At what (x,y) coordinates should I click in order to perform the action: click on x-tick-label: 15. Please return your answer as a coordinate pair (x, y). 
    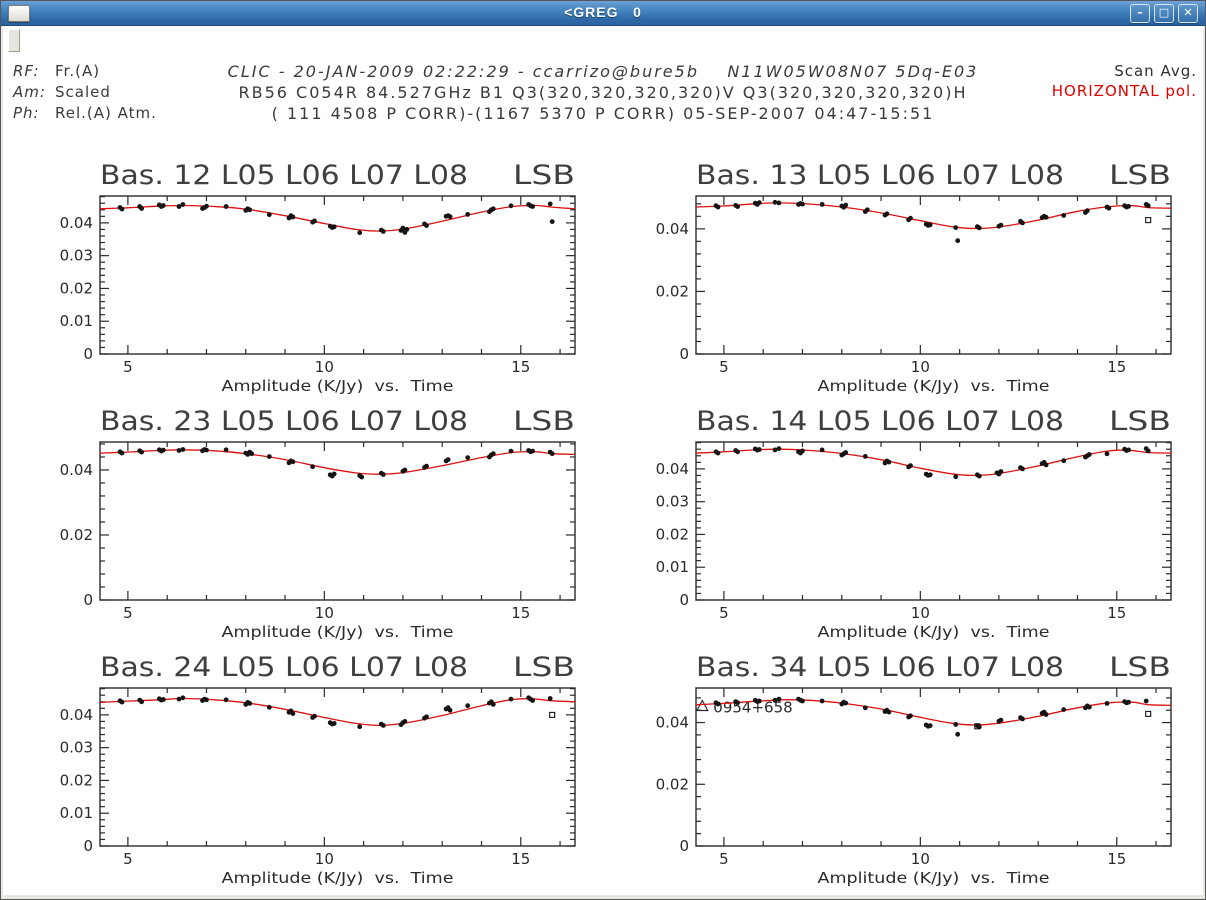
    Looking at the image, I should click on (1116, 613).